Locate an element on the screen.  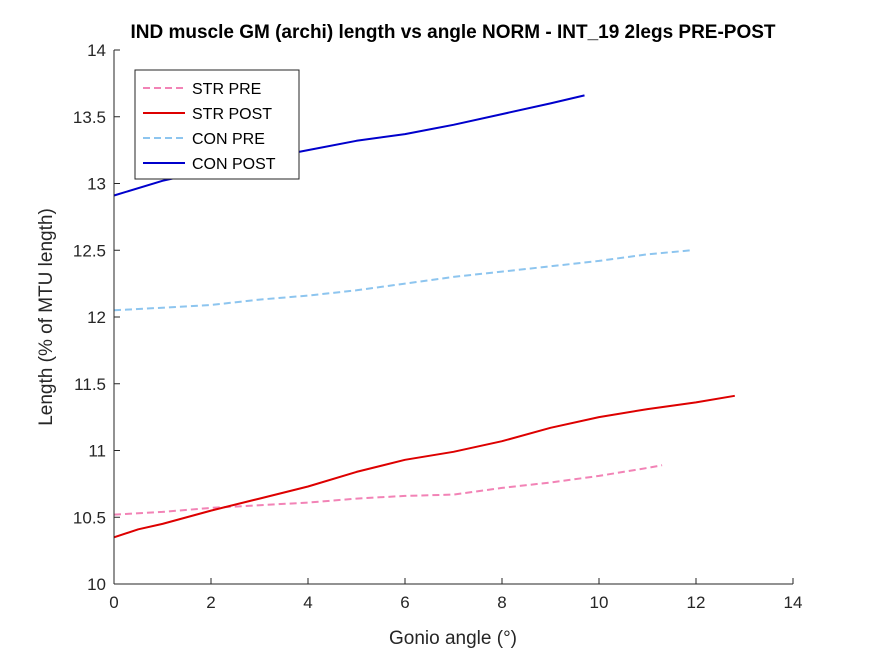
y-axis-label: Length (% of MTU length) is located at coordinates (46, 317).